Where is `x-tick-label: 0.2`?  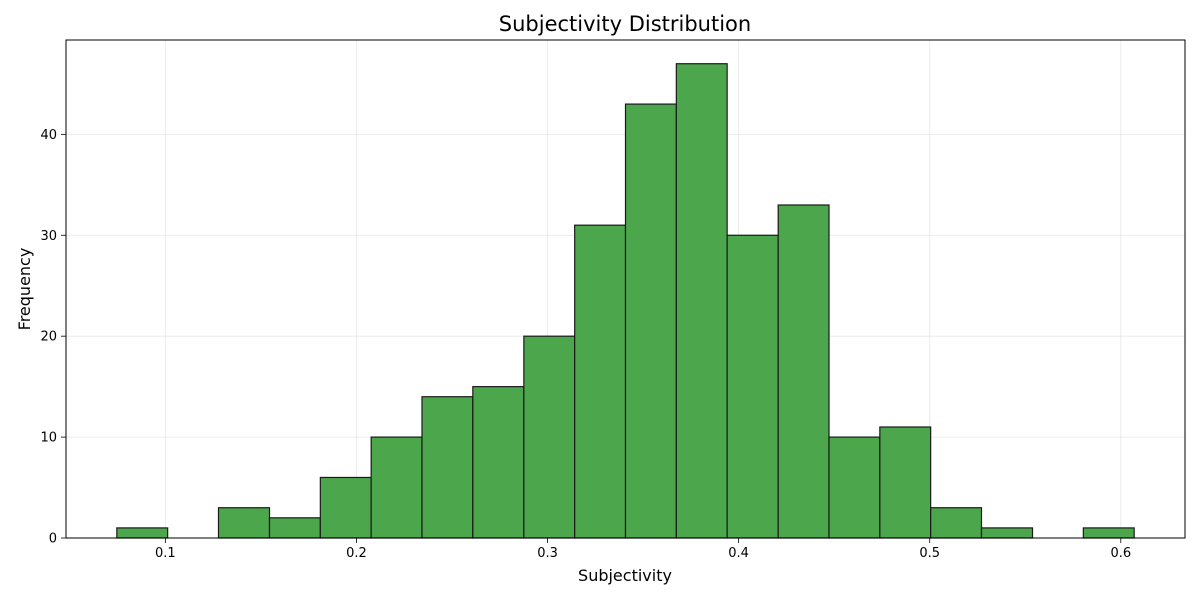
x-tick-label: 0.2 is located at coordinates (356, 553).